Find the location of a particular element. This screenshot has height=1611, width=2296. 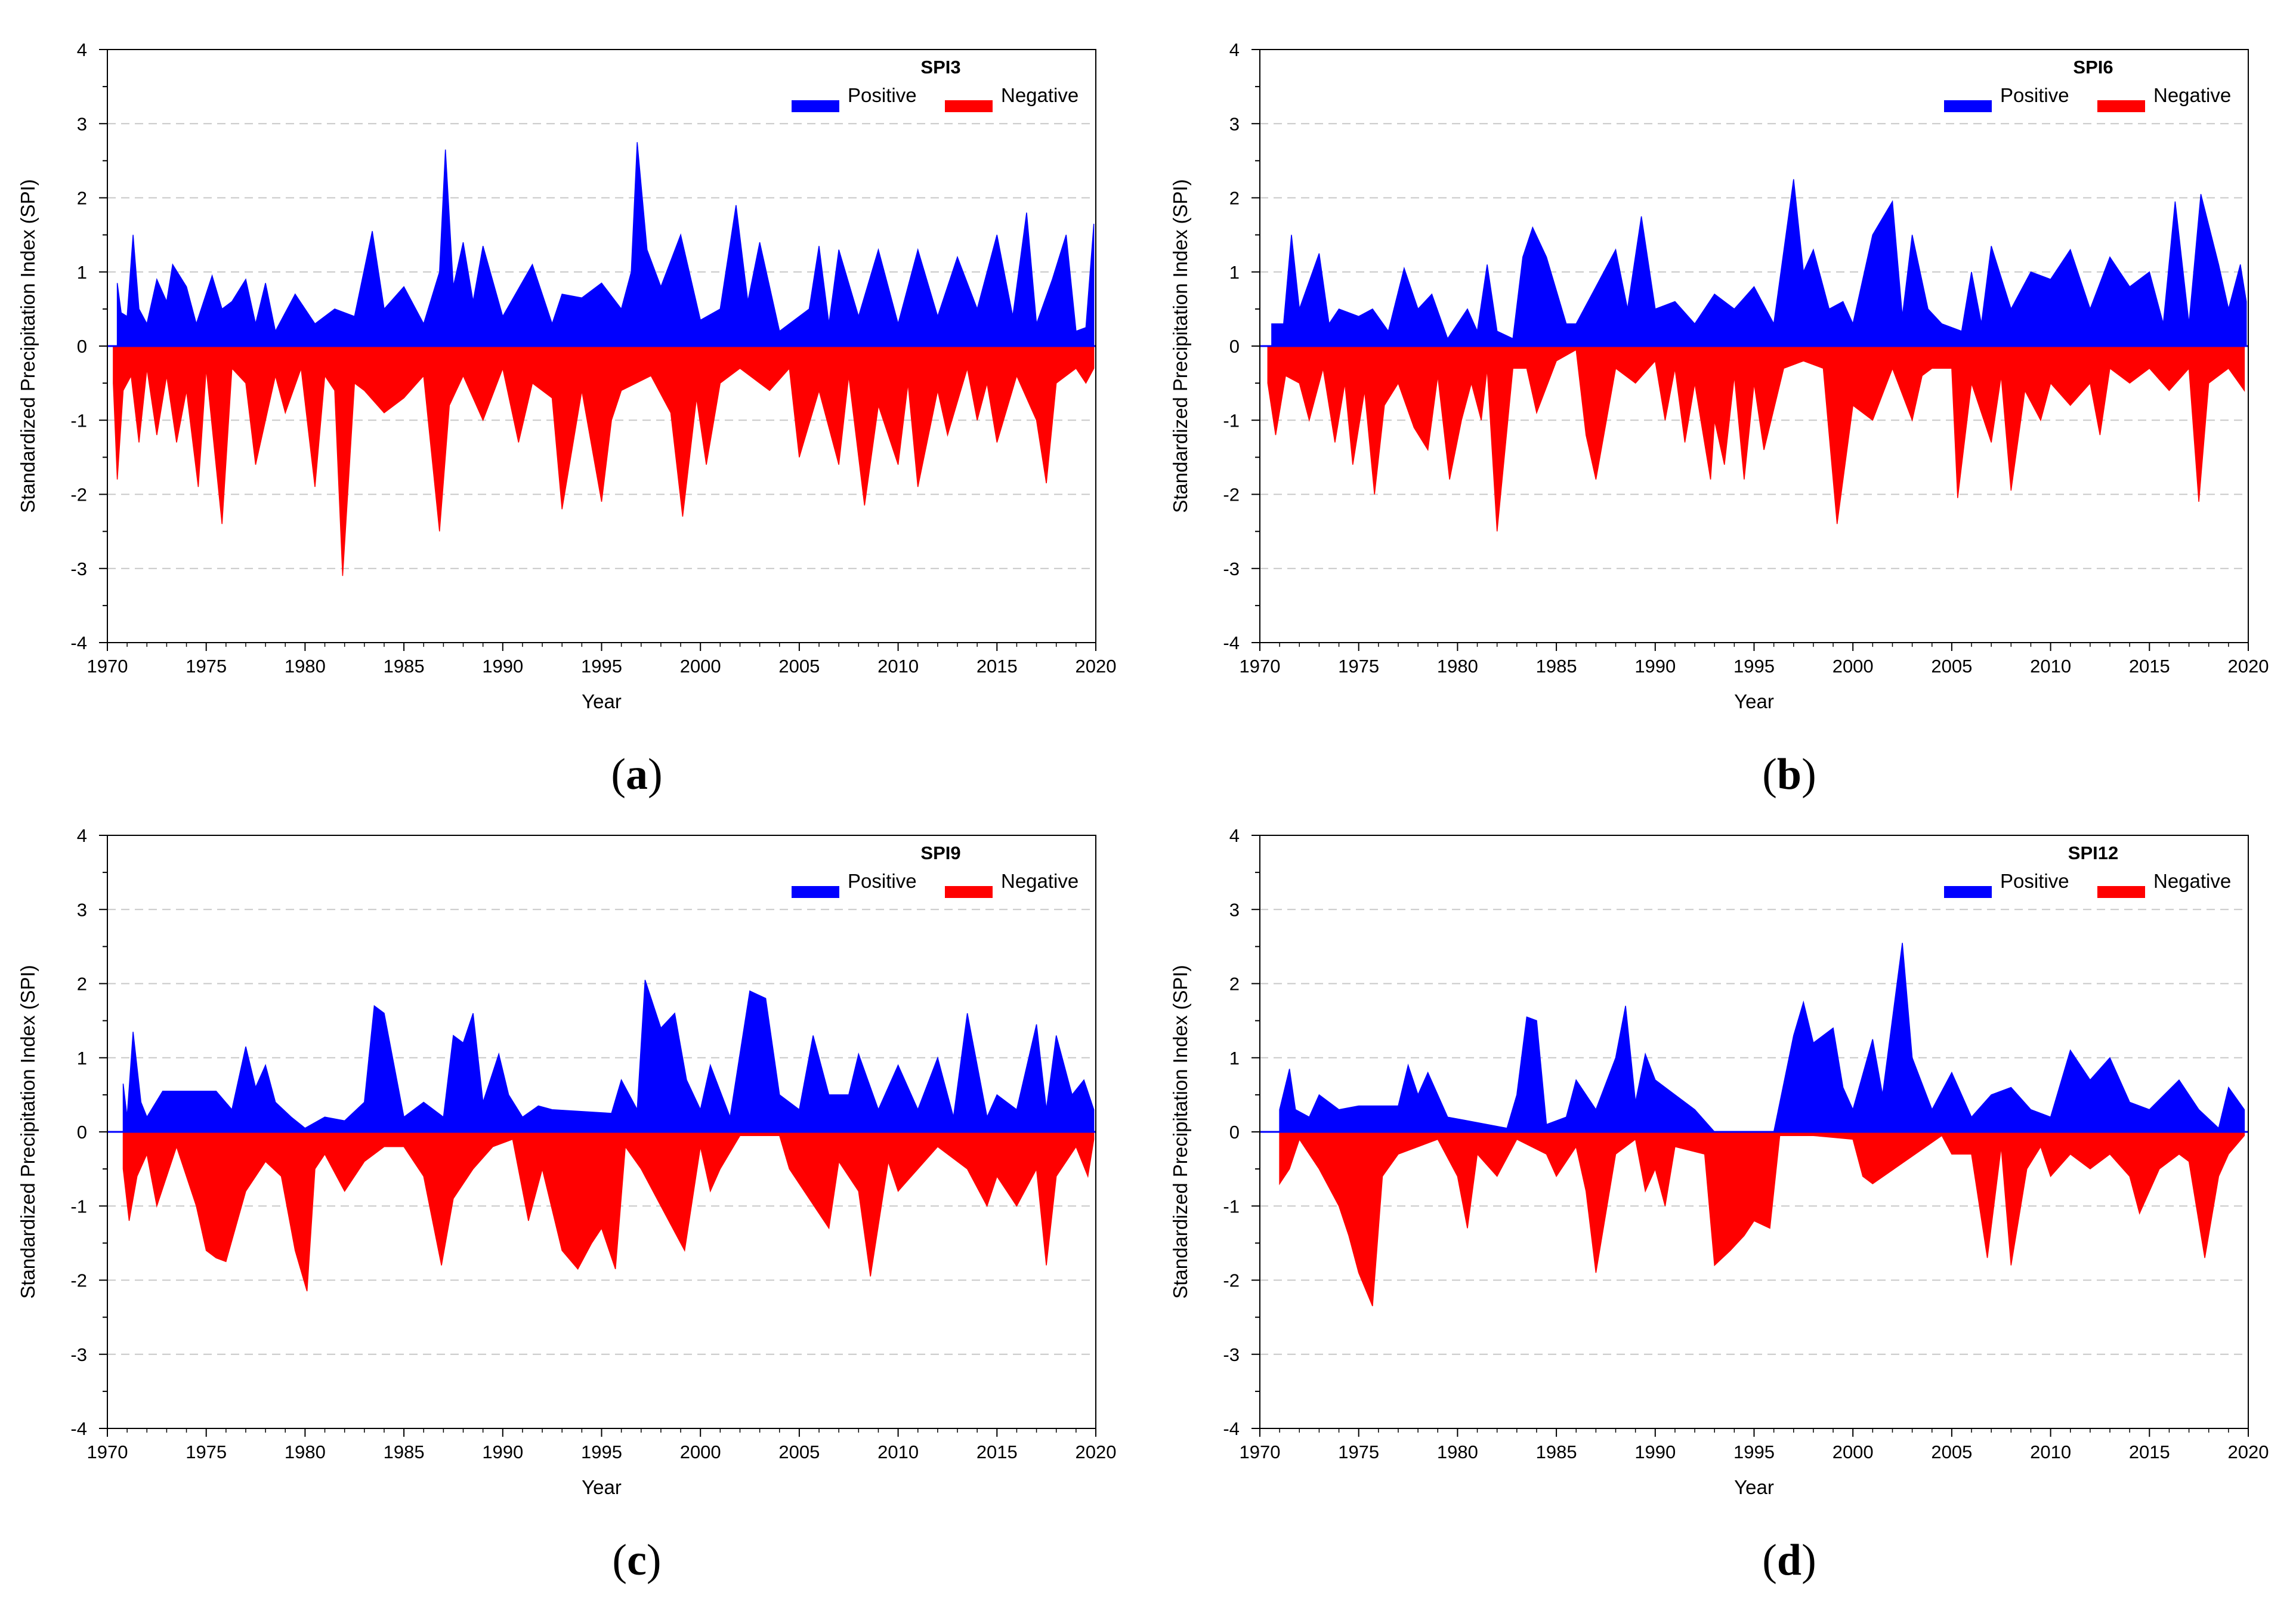

legend-title: SPI9 is located at coordinates (940, 852).